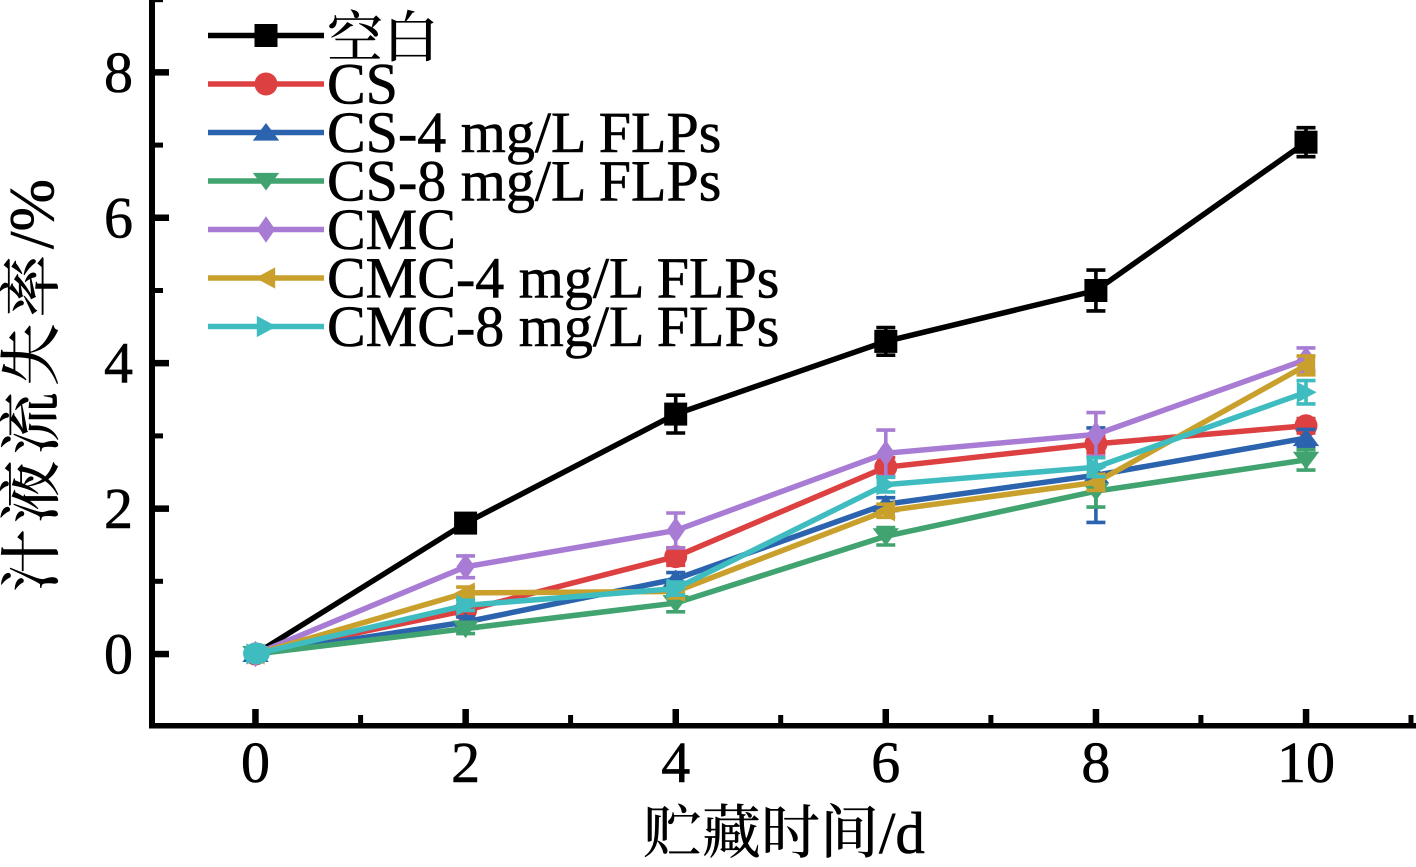  I want to click on svg-text: /d, so click(902, 833).